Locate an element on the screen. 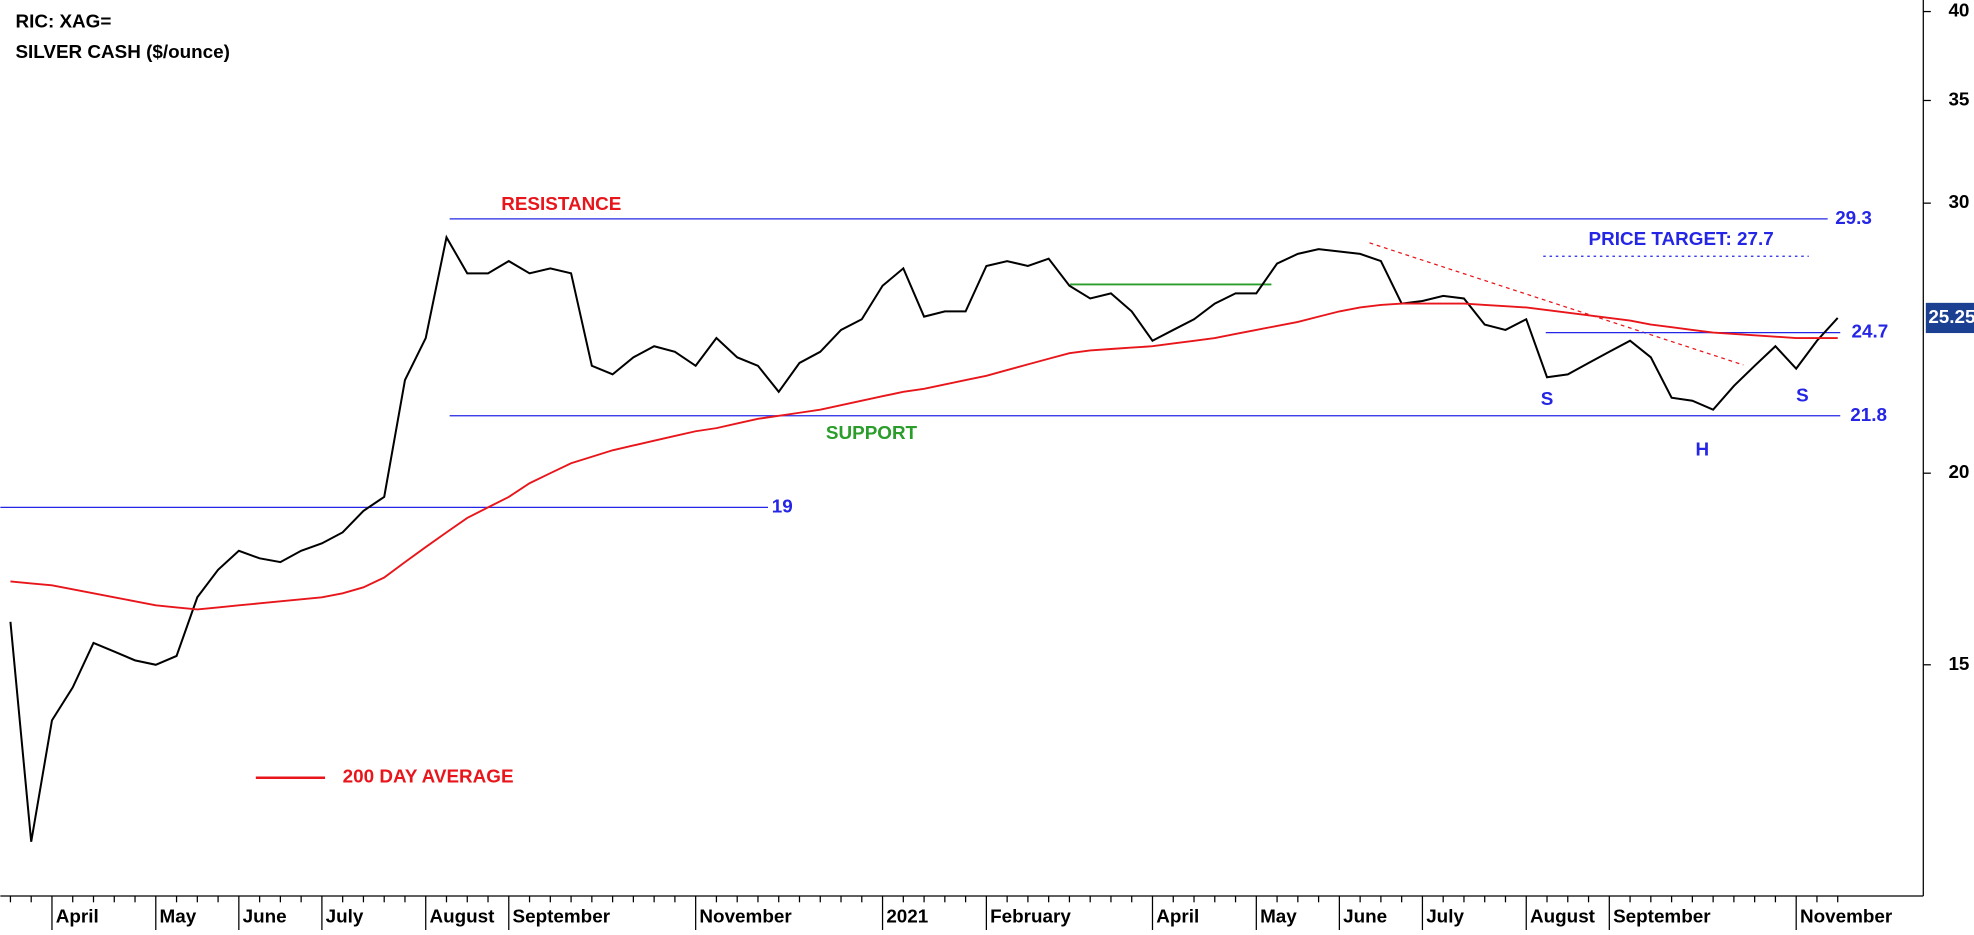 The image size is (1974, 935). annotation: RESISTANCE is located at coordinates (561, 203).